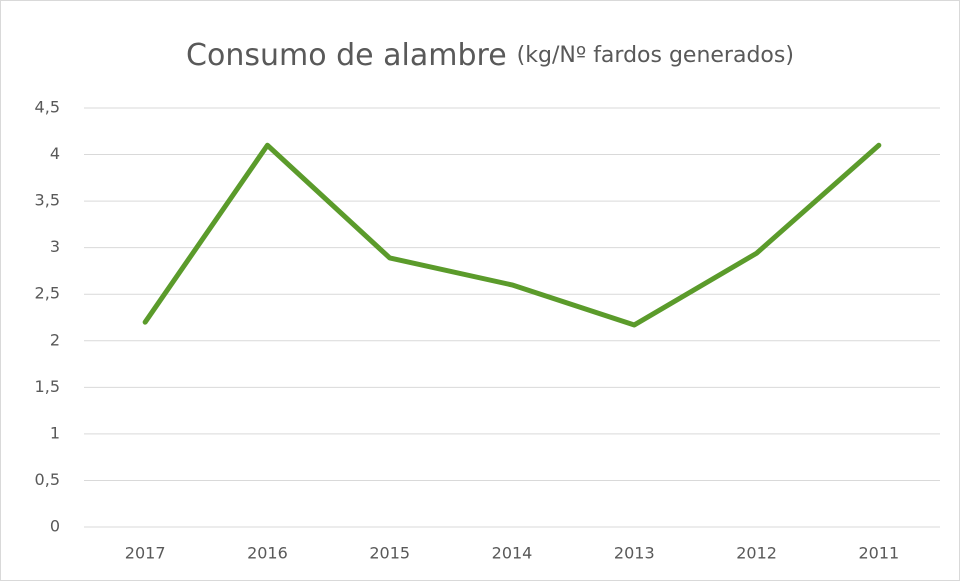 Image resolution: width=960 pixels, height=581 pixels. Describe the element at coordinates (655, 55) in the screenshot. I see `title-sub: (kg/Nº fardos generados)` at that location.